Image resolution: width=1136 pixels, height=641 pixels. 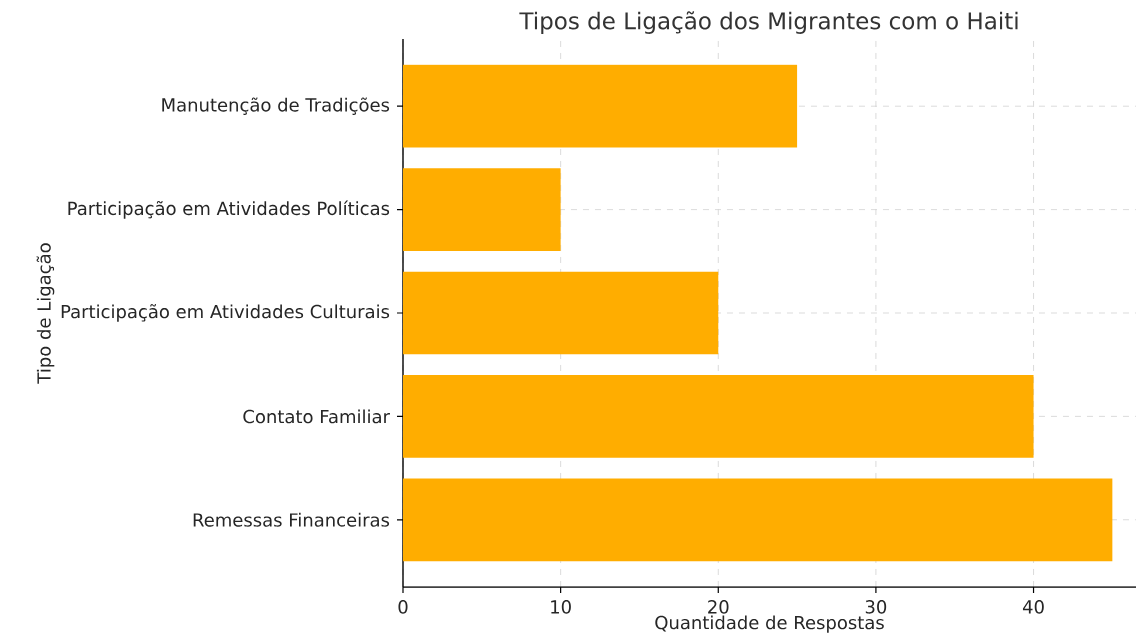 What do you see at coordinates (291, 519) in the screenshot?
I see `y-tick-label: Remessas Financeiras` at bounding box center [291, 519].